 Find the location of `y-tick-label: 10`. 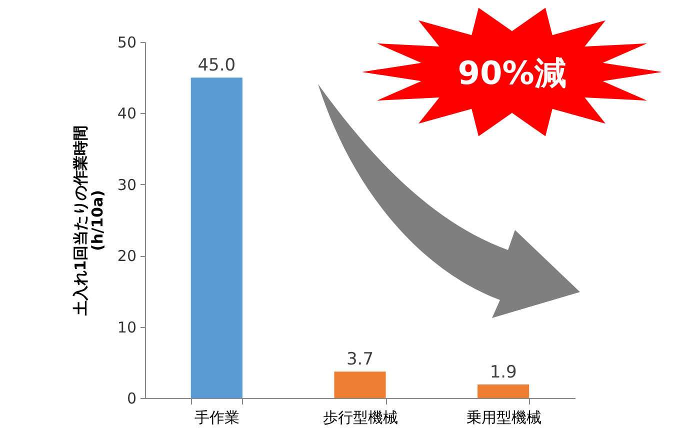

y-tick-label: 10 is located at coordinates (126, 327).